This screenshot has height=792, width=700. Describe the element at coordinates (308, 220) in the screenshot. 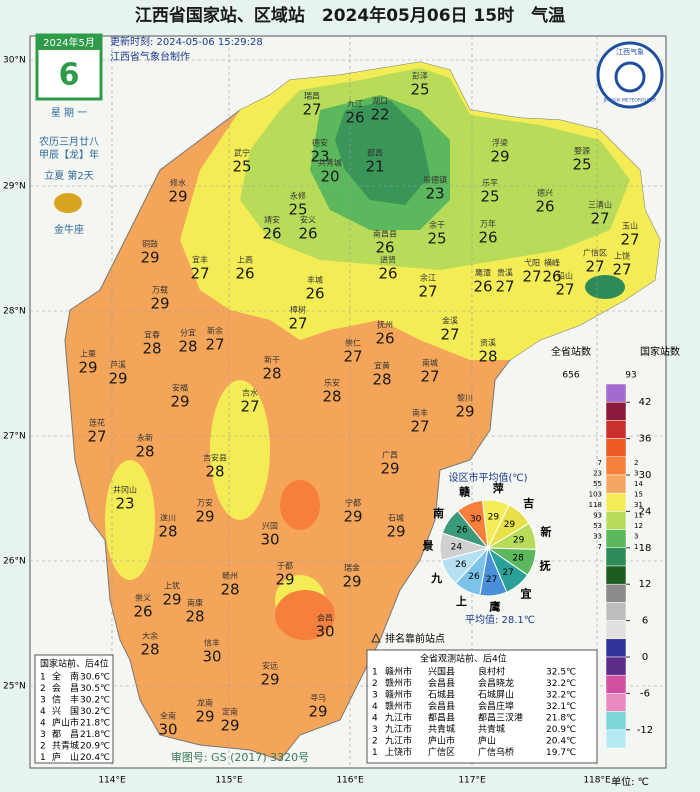

I see `station-name: 安义` at that location.